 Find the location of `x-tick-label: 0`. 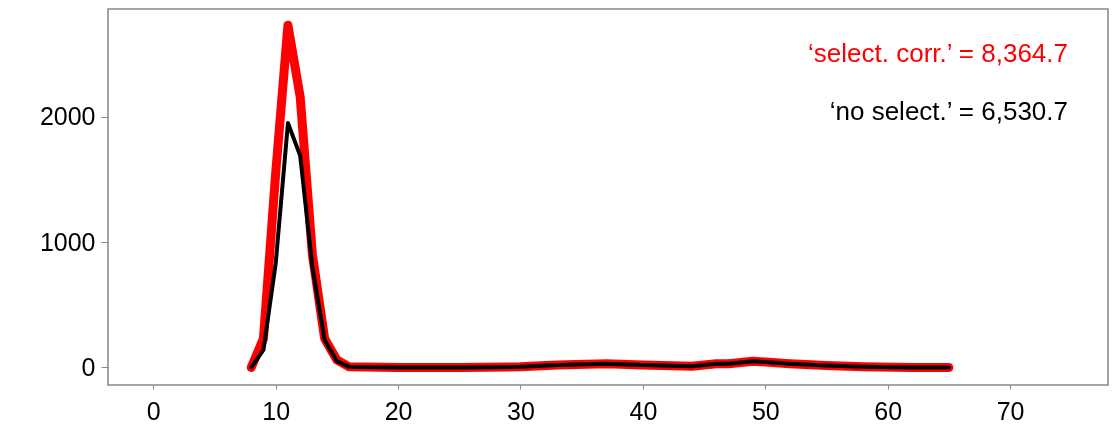

x-tick-label: 0 is located at coordinates (153, 410).